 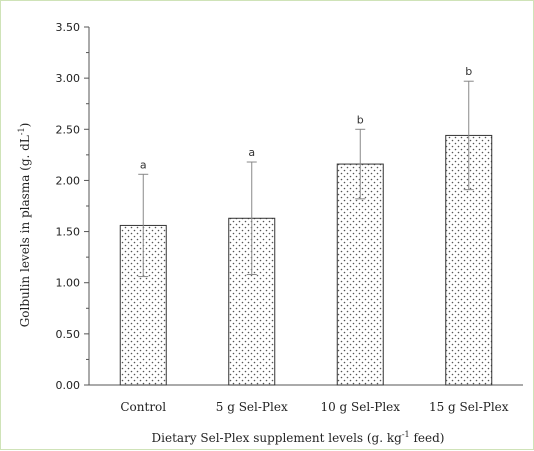 What do you see at coordinates (68, 180) in the screenshot?
I see `y-tick-label: 2.00` at bounding box center [68, 180].